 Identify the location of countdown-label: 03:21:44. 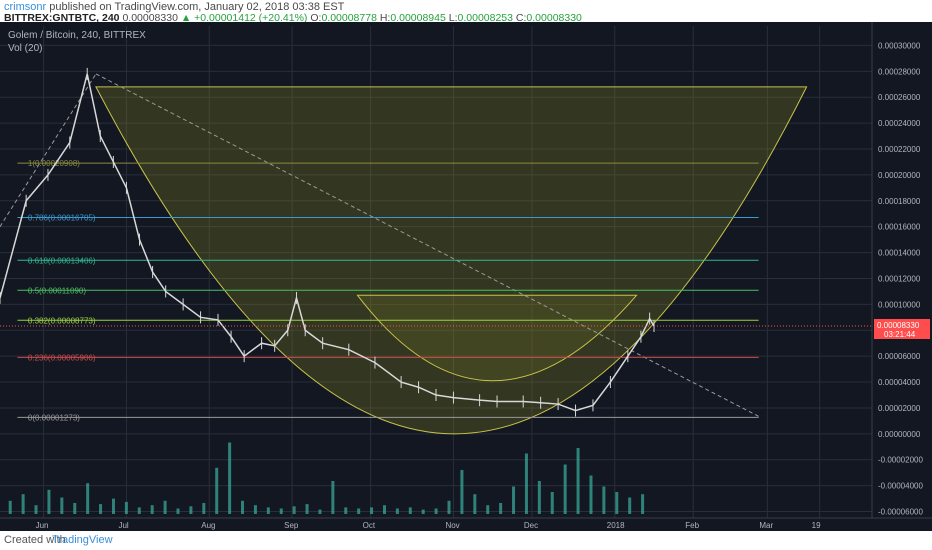
(900, 334).